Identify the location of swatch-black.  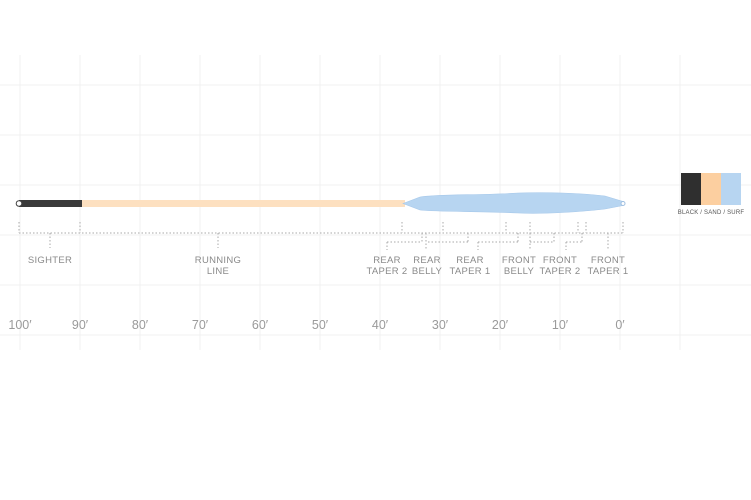
(691, 189).